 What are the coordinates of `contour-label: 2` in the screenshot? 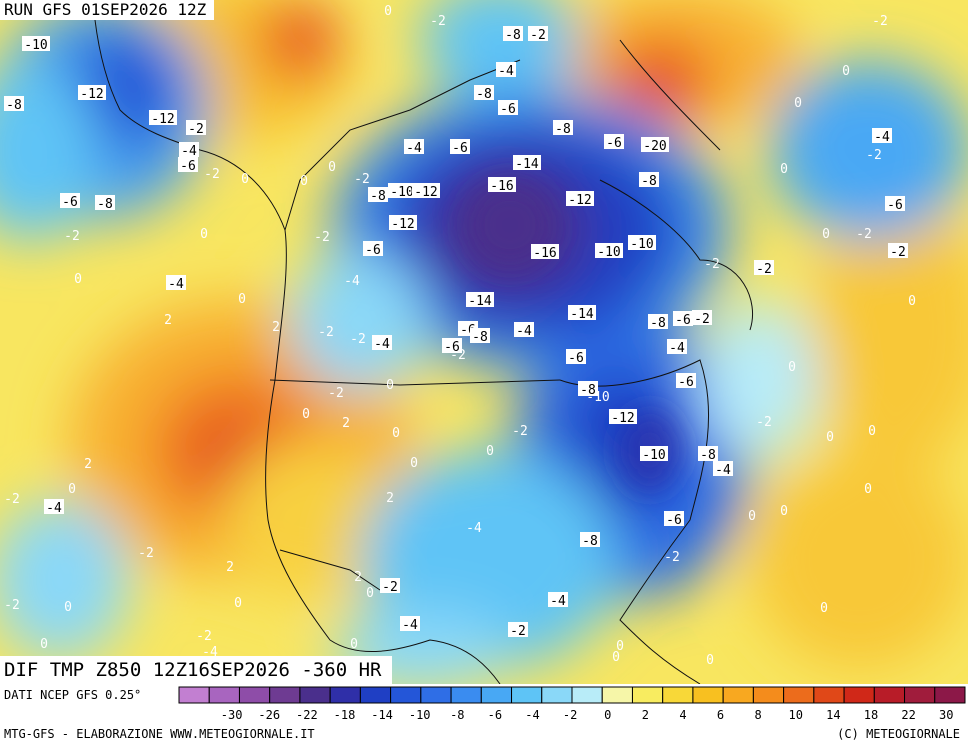 It's located at (390, 498).